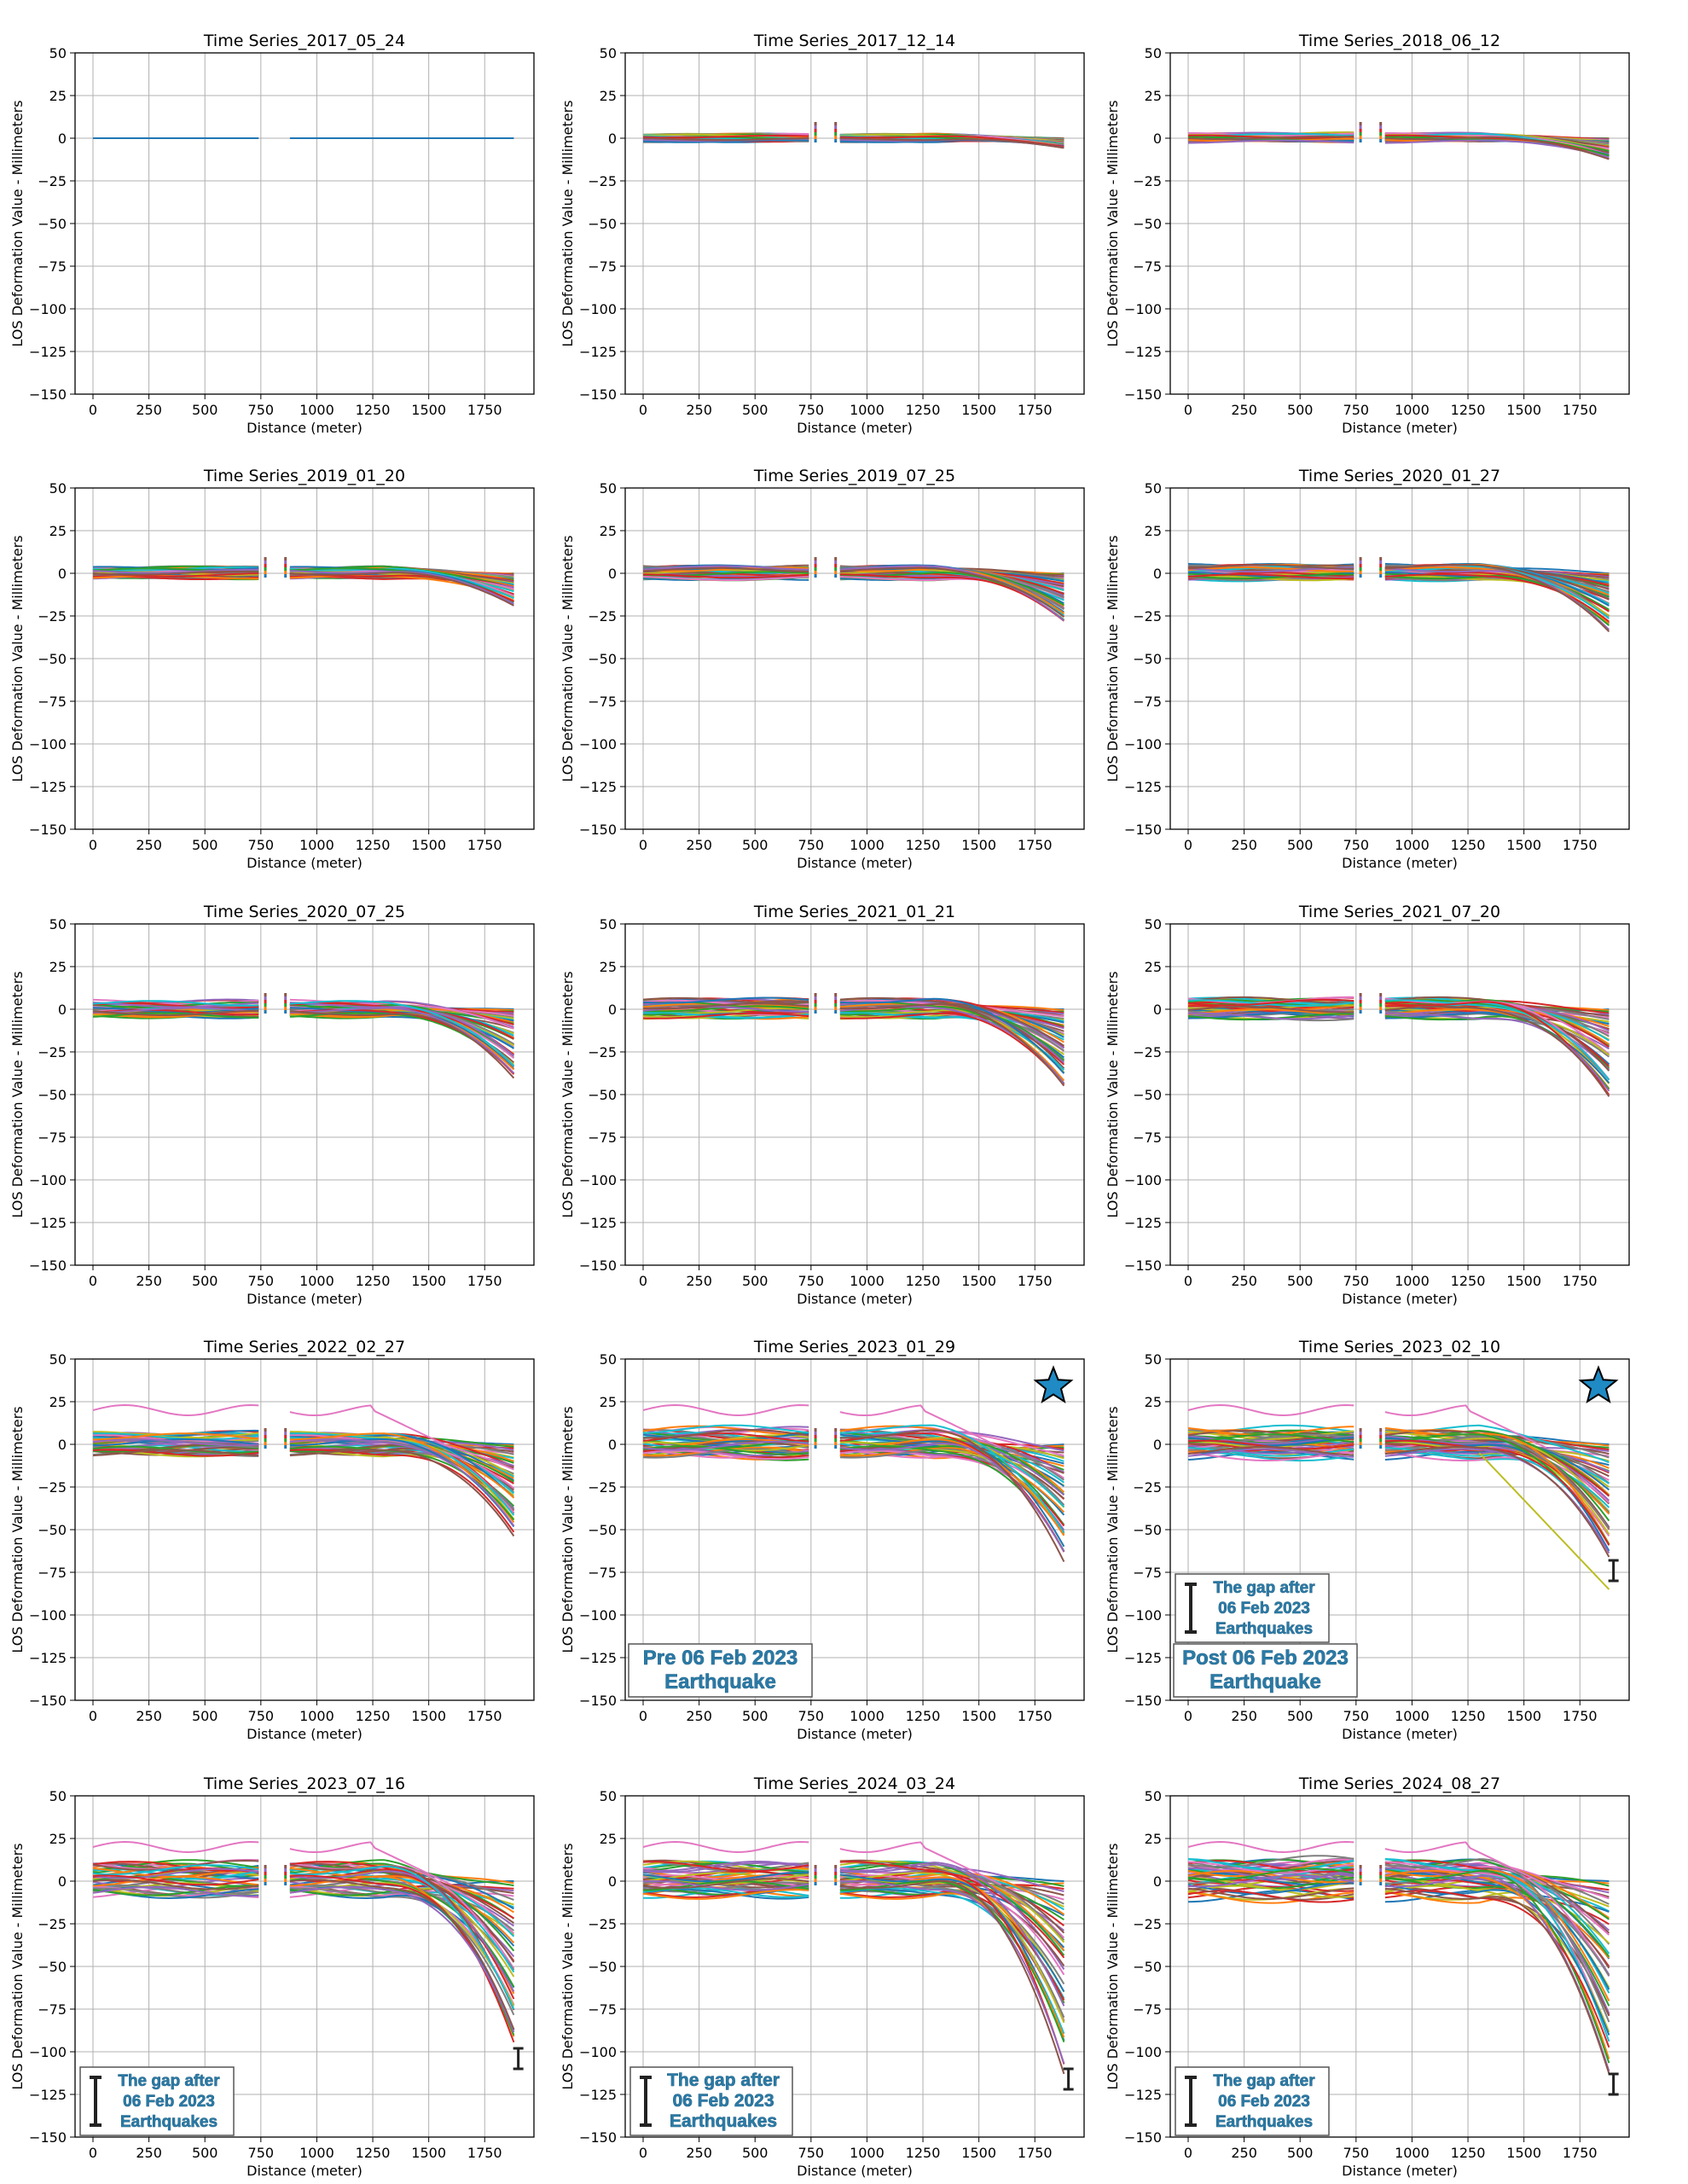  Describe the element at coordinates (169, 2081) in the screenshot. I see `gap-label-text: The gap after` at that location.